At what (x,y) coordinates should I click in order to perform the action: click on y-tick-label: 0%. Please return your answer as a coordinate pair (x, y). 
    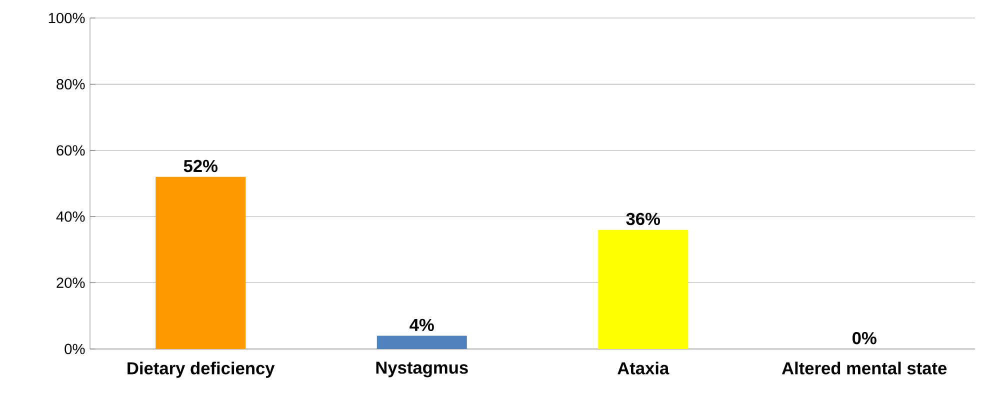
    Looking at the image, I should click on (74, 349).